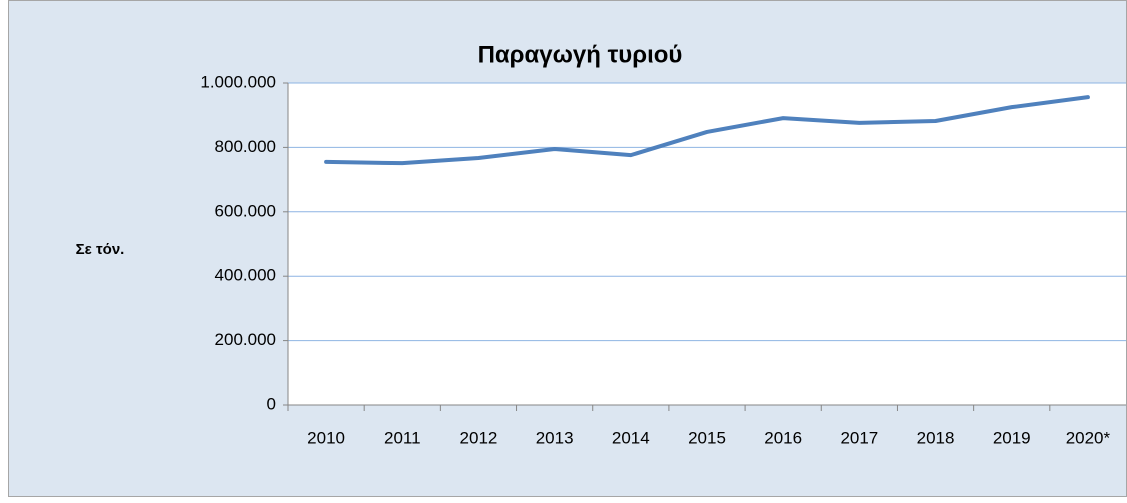 Image resolution: width=1127 pixels, height=503 pixels. What do you see at coordinates (631, 437) in the screenshot?
I see `x-tick-label: 2014` at bounding box center [631, 437].